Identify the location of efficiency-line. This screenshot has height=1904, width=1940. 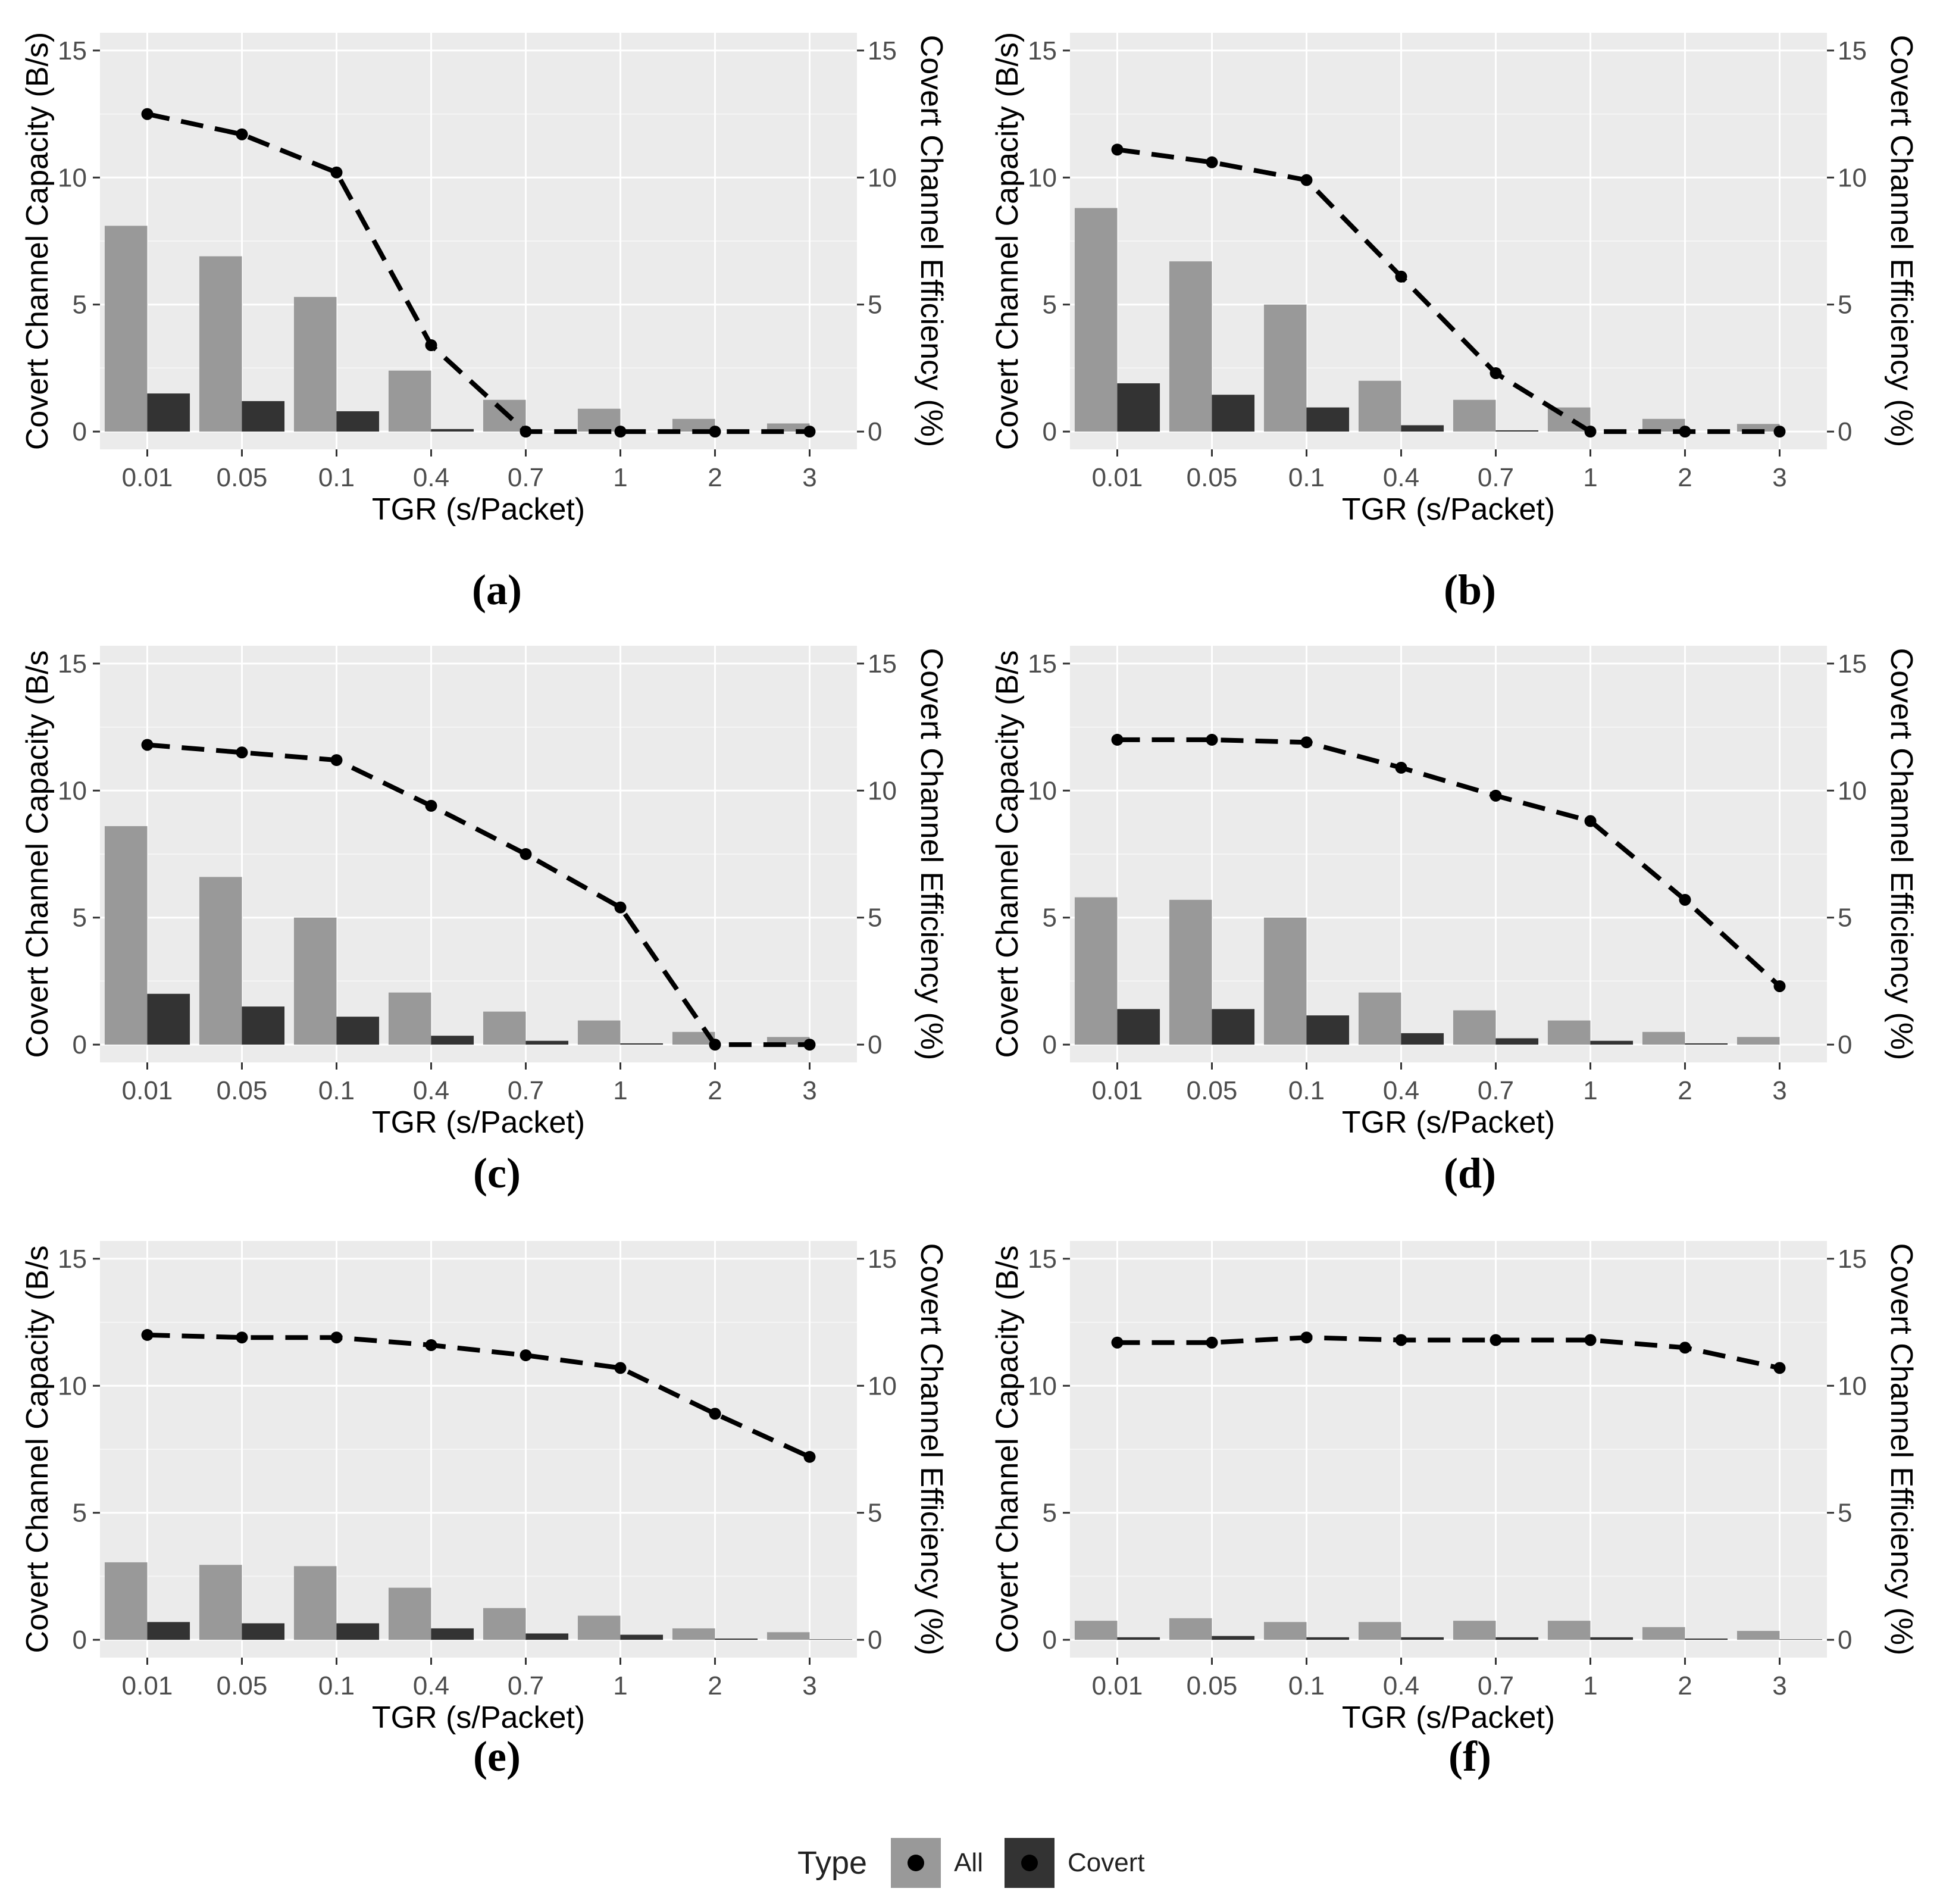
(1448, 290).